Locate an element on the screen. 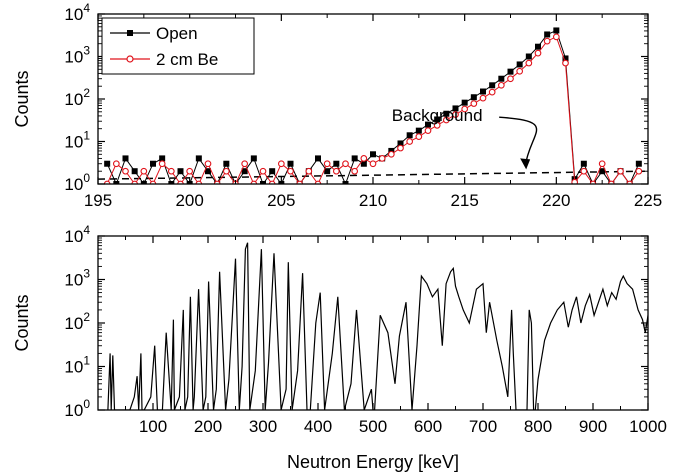  x-tick-label: 400 is located at coordinates (318, 426).